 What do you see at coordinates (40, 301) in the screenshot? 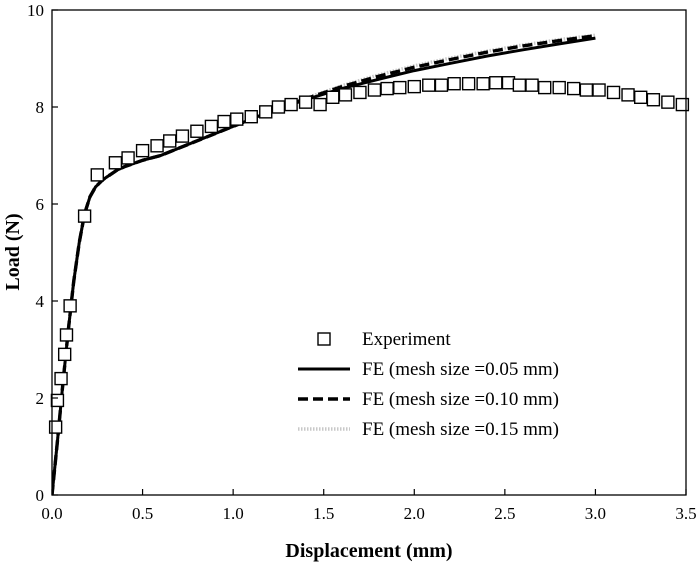
I see `y-tick-label: 4` at bounding box center [40, 301].